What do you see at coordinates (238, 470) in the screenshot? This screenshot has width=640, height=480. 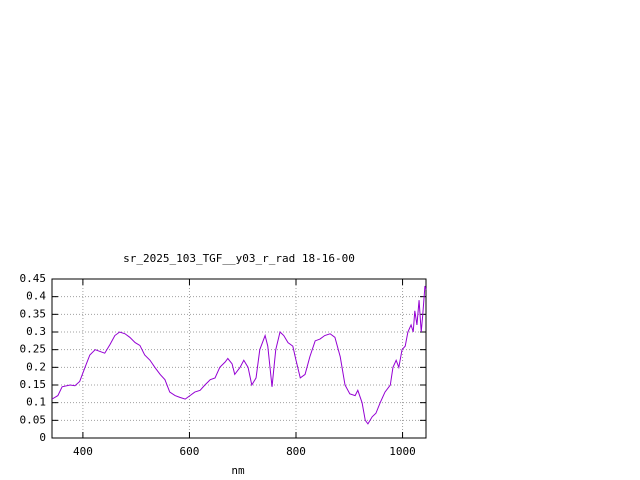 I see `x-axis-label: nm` at bounding box center [238, 470].